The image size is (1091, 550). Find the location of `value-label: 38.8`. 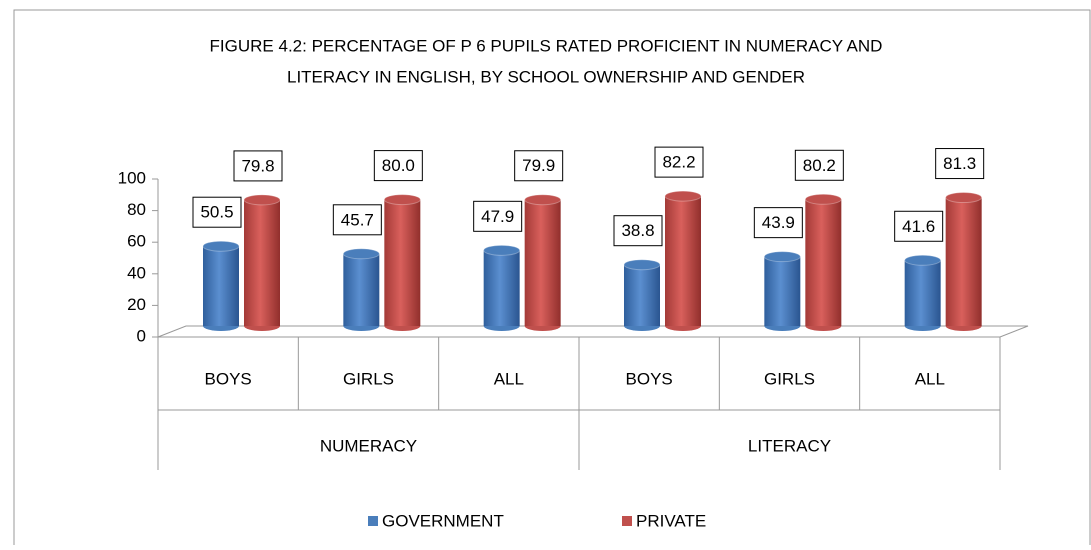

value-label: 38.8 is located at coordinates (637, 230).